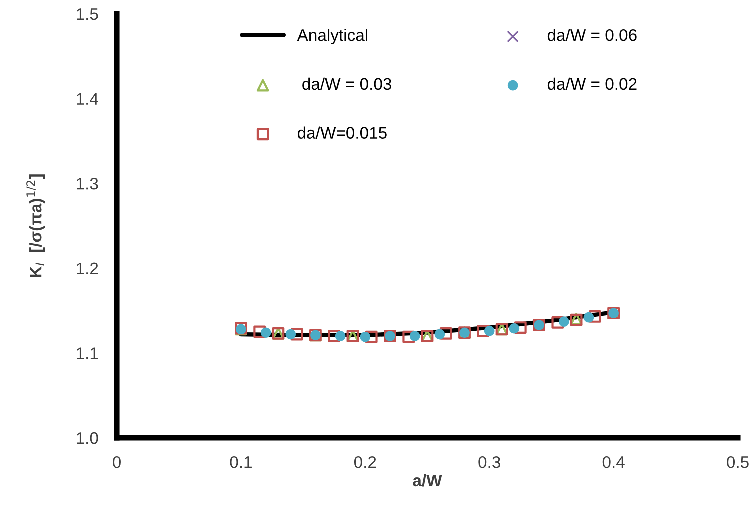  I want to click on y-tick-label: 1.2, so click(87, 268).